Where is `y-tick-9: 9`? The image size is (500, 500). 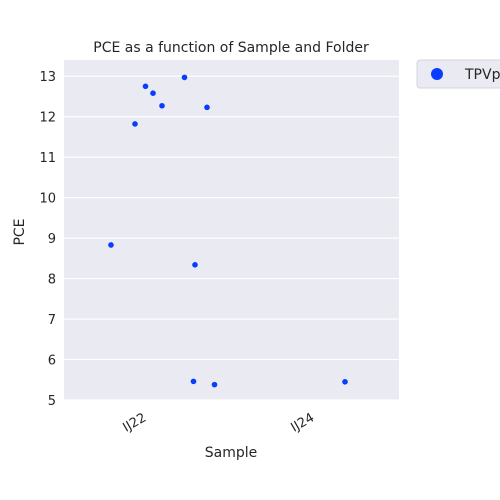 y-tick-9: 9 is located at coordinates (52, 239).